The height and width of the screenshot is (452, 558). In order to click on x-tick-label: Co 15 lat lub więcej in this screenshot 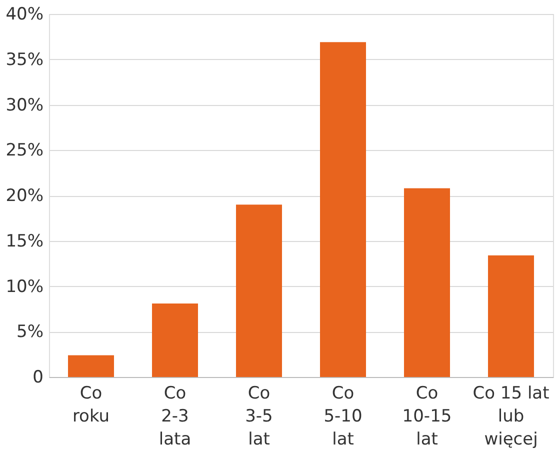, I will do `click(511, 417)`.